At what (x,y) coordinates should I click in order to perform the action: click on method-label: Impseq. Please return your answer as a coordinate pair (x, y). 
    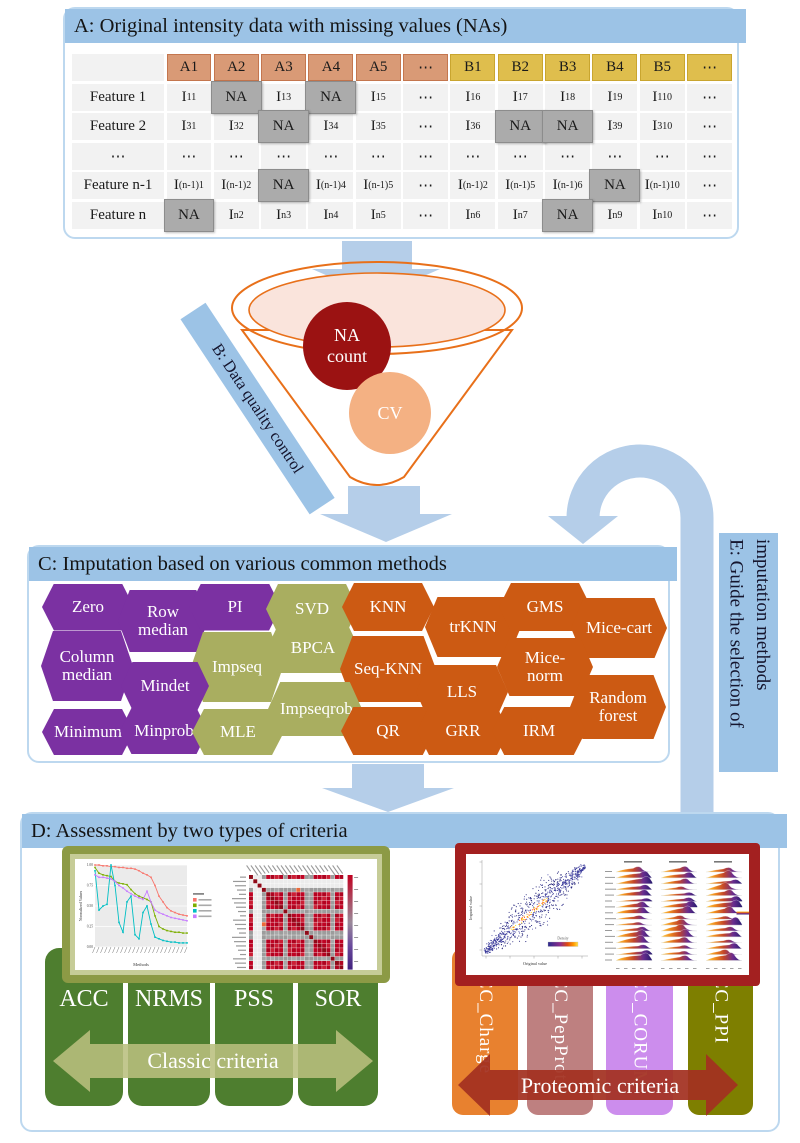
    Looking at the image, I should click on (237, 667).